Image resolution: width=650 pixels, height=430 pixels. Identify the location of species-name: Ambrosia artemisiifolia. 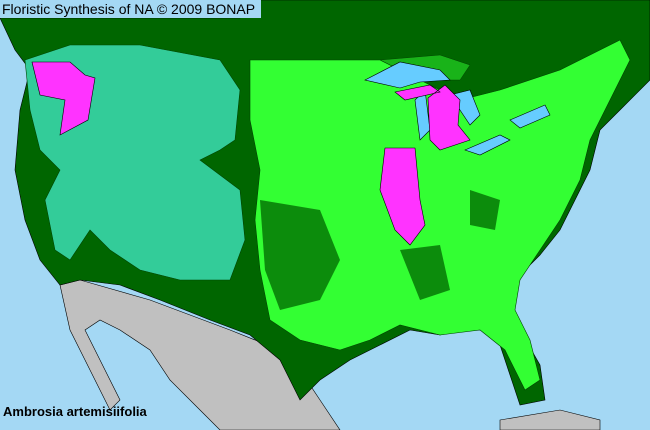
(75, 411).